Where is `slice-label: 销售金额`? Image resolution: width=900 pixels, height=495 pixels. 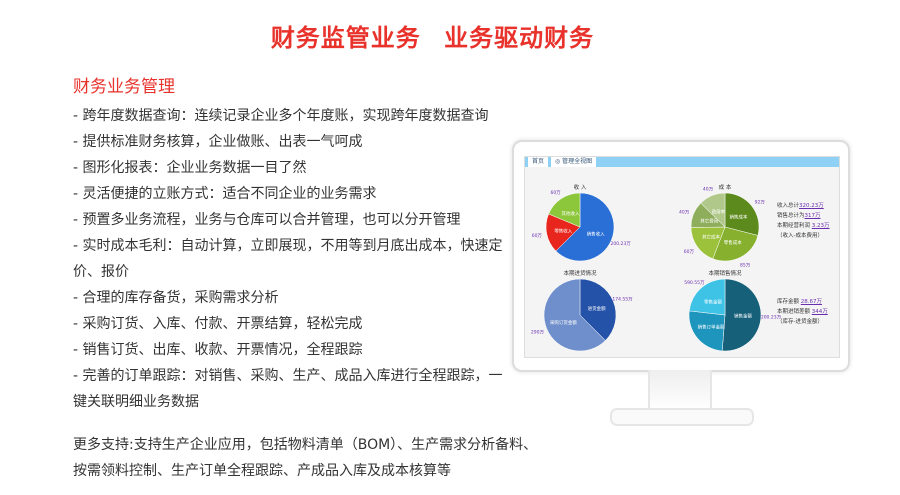 slice-label: 销售金额 is located at coordinates (743, 316).